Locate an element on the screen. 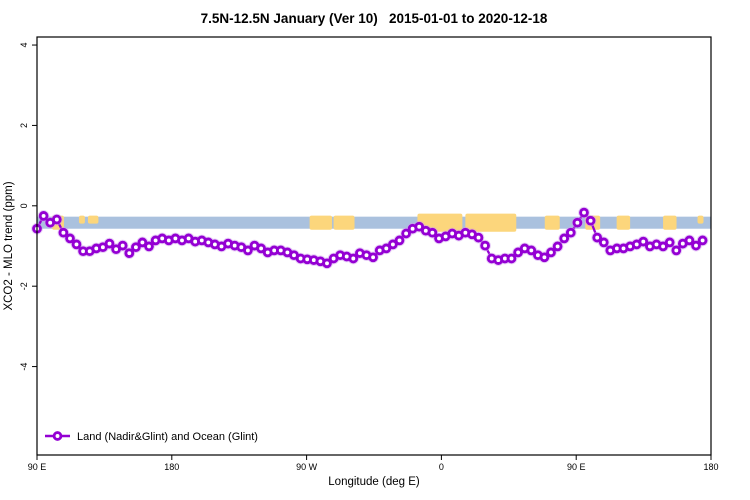 This screenshot has width=750, height=500. y-tick-label: -4 is located at coordinates (24, 367).